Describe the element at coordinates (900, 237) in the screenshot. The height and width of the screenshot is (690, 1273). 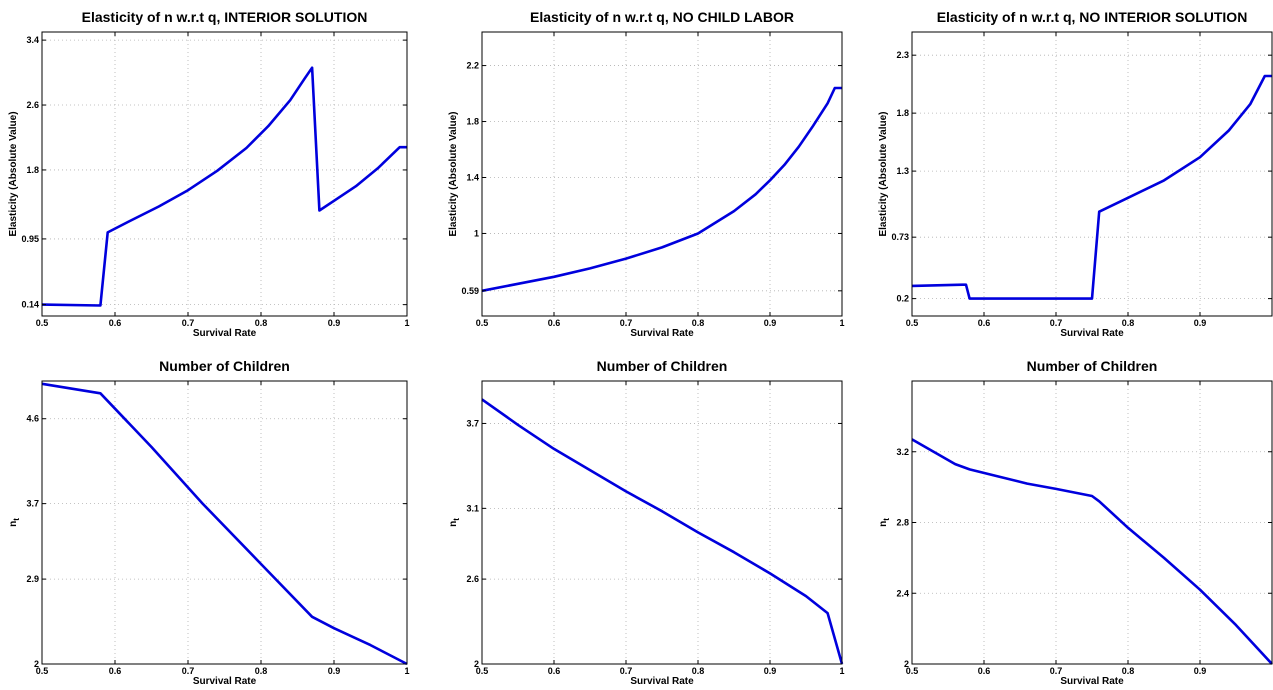
I see `y-tick-label: 0.73` at that location.